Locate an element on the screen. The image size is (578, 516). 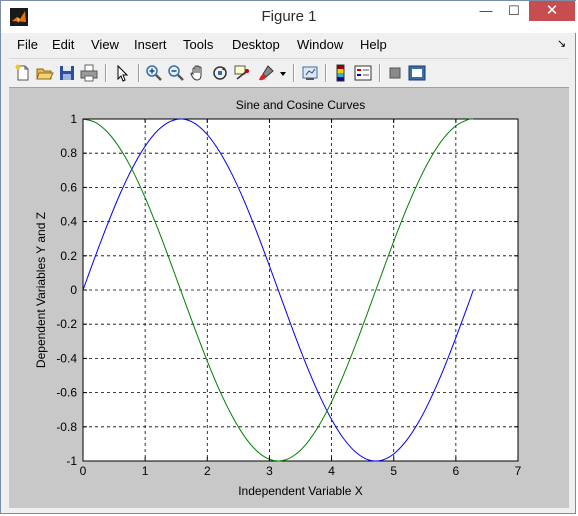
rotate-3d-icon is located at coordinates (220, 73).